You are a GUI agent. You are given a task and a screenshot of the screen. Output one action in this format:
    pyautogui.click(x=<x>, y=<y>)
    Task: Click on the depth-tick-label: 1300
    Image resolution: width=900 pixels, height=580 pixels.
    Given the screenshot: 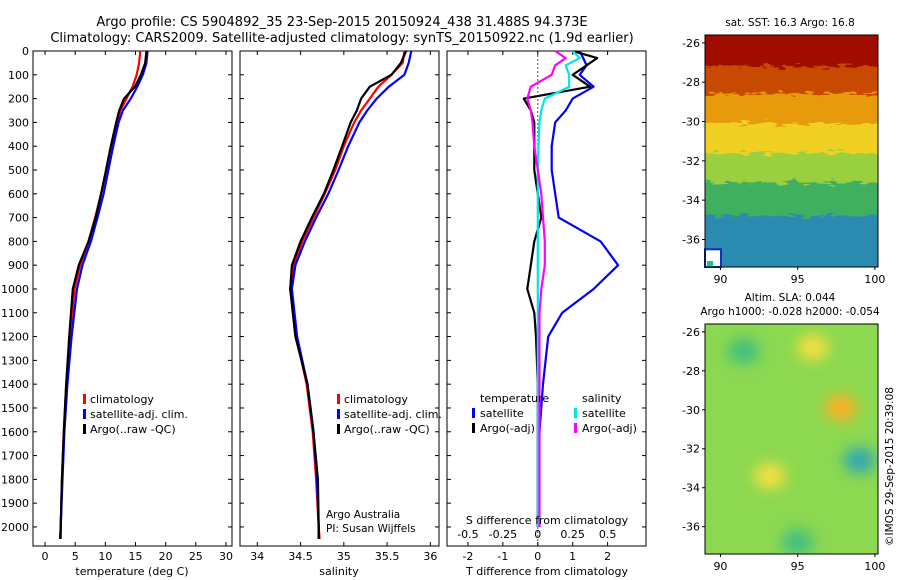 What is the action you would take?
    pyautogui.click(x=15, y=360)
    